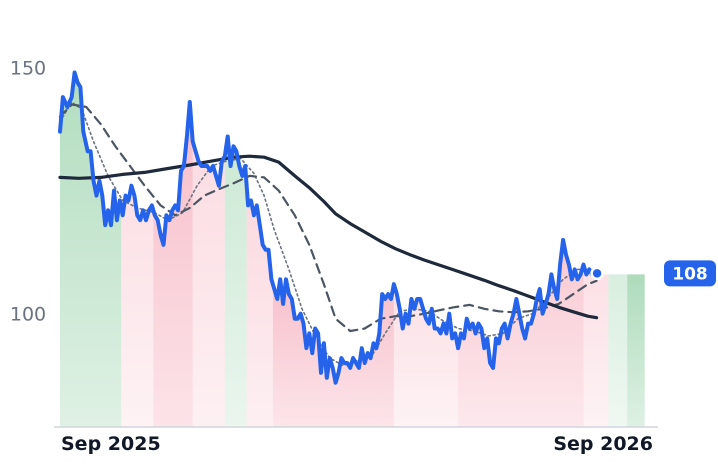 This screenshot has width=718, height=464. What do you see at coordinates (28, 192) in the screenshot?
I see `y-axis: 150 100` at bounding box center [28, 192].